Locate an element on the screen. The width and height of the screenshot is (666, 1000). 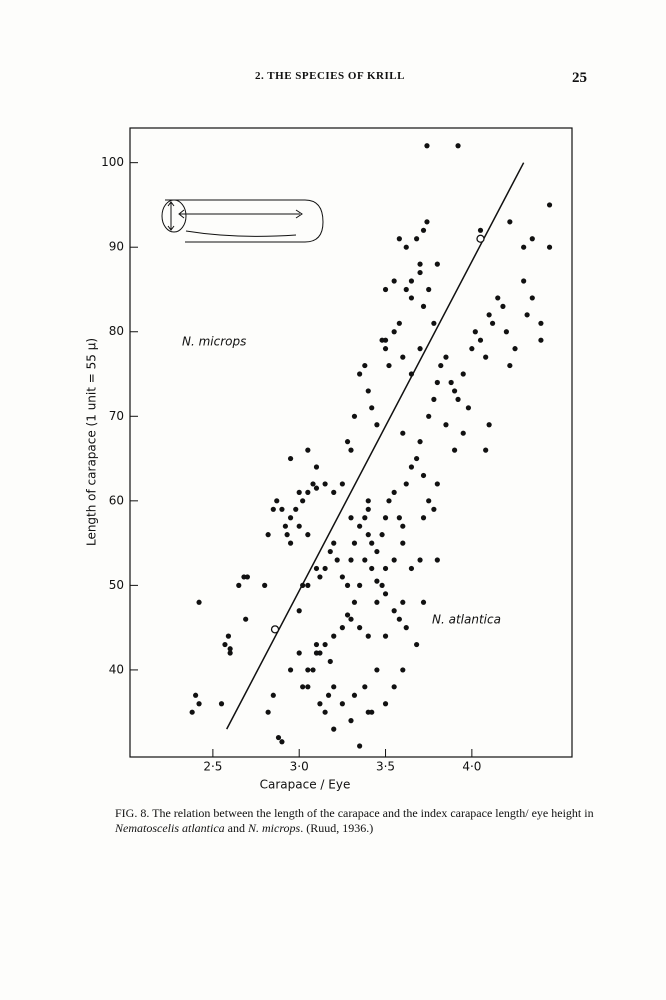
y-axis-label: Length of carapace (1 unit = 55 µ) is located at coordinates (92, 442).